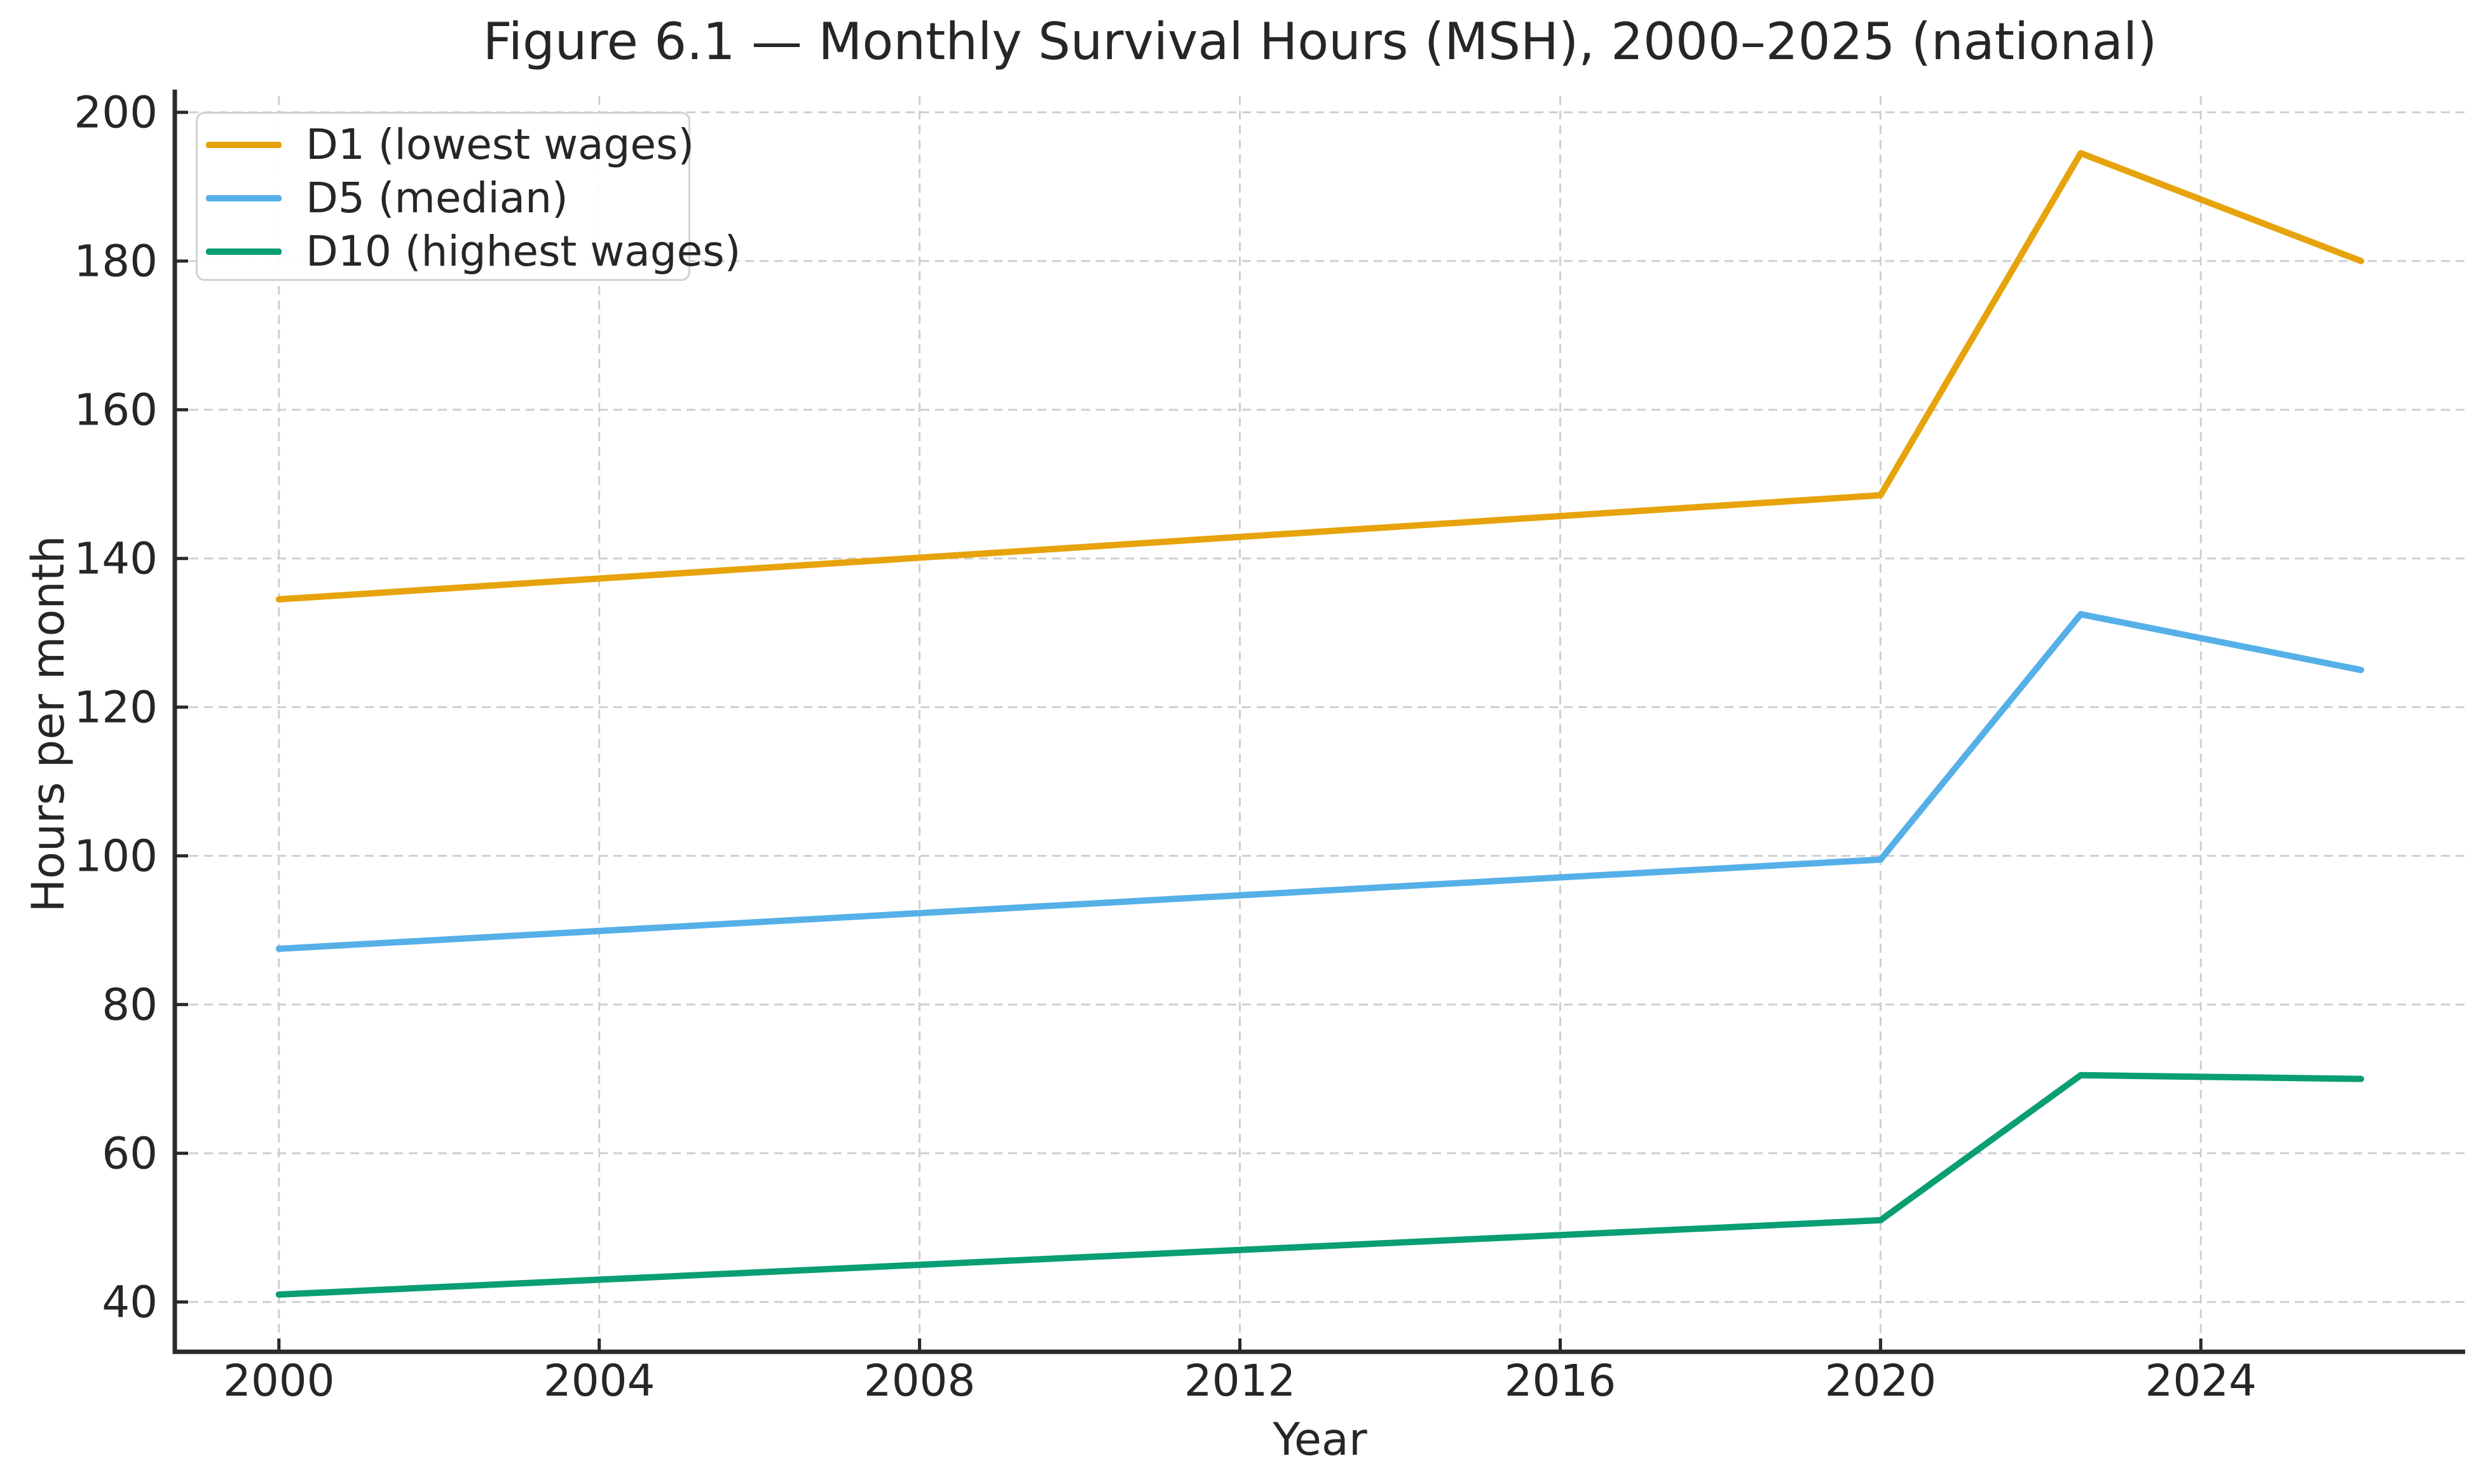 This screenshot has width=2481, height=1484. Describe the element at coordinates (500, 144) in the screenshot. I see `legend-label-d1: D1 (lowest wages)` at that location.